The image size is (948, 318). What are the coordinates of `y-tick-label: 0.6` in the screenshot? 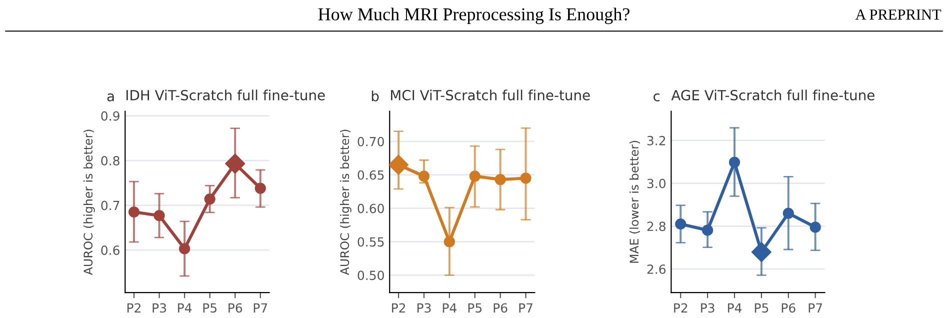 It's located at (110, 250).